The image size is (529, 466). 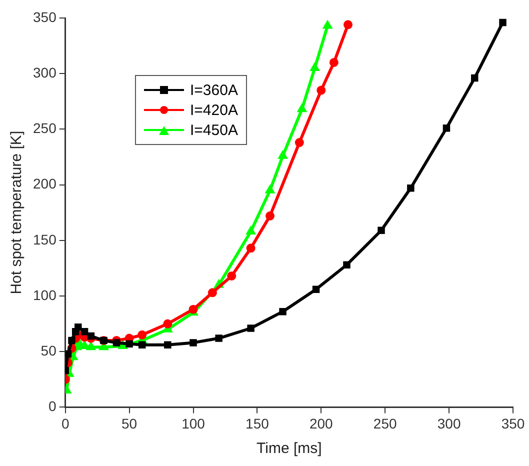 I want to click on x-tick-label: 0, so click(x=65, y=423).